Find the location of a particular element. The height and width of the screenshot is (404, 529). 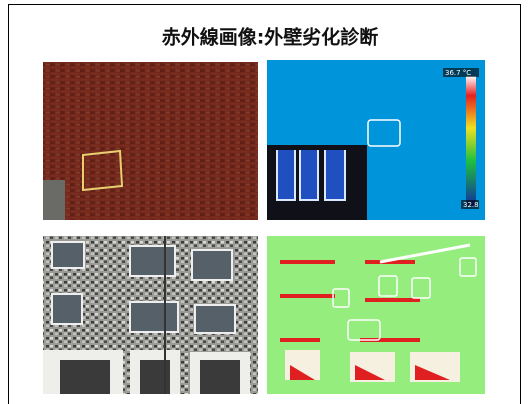

scale-max-label: 36.7 °C is located at coordinates (458, 73).